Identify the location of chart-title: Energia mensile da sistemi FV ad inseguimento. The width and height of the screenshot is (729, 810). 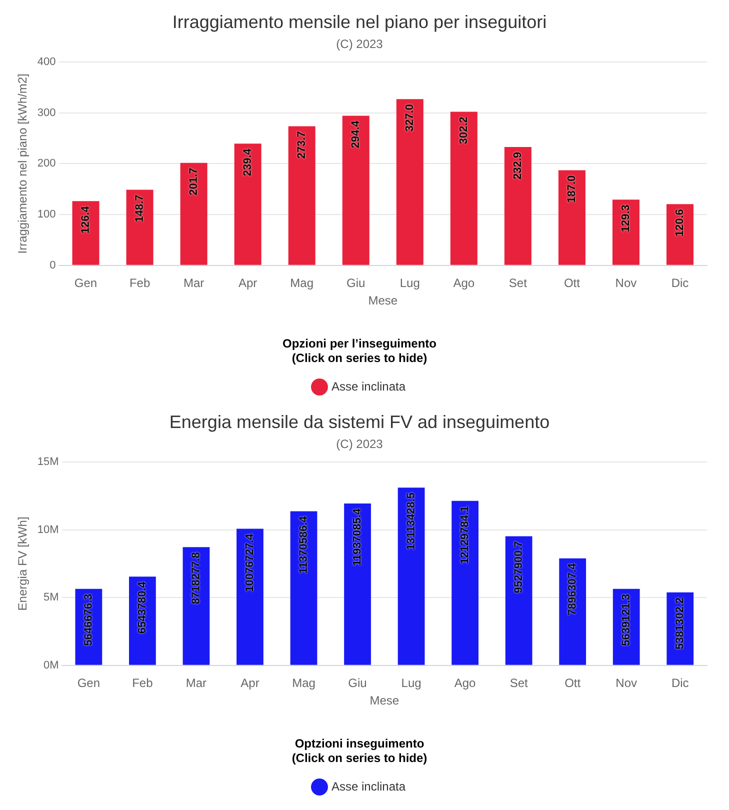
(359, 422).